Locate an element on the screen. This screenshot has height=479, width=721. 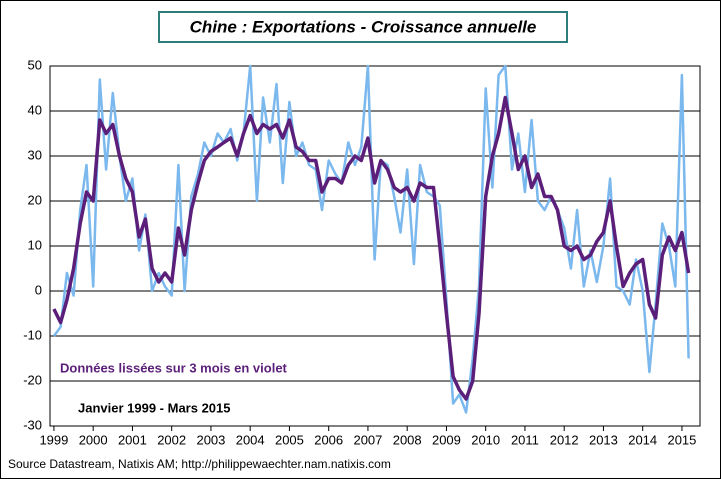
x-tick-label: 2006 is located at coordinates (328, 439).